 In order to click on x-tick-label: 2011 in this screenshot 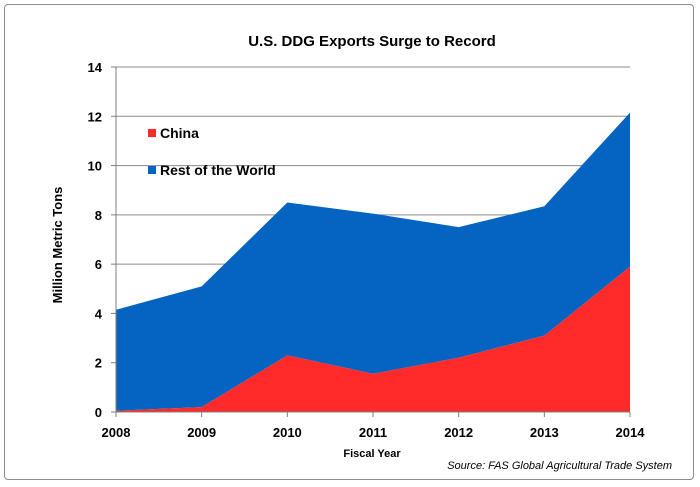, I will do `click(373, 432)`.